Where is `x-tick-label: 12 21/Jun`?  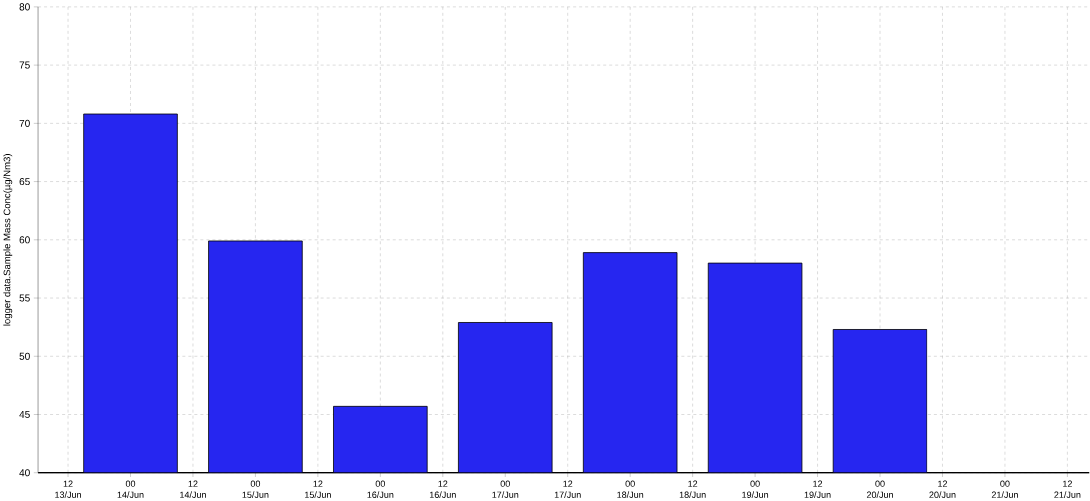
x-tick-label: 12 21/Jun is located at coordinates (1067, 489).